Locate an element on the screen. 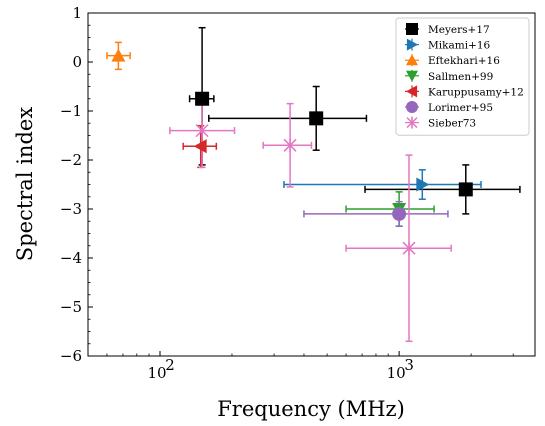 The height and width of the screenshot is (426, 545). y-tick-label: −4 is located at coordinates (71, 258).